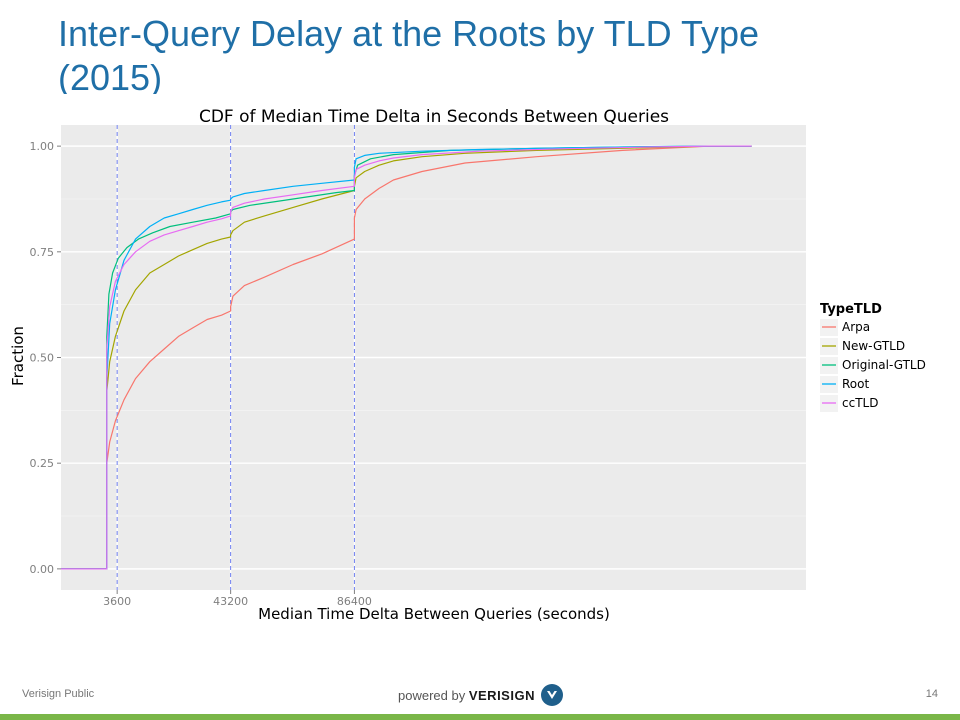  I want to click on brand-mark: powered by VERISIGN, so click(480, 695).